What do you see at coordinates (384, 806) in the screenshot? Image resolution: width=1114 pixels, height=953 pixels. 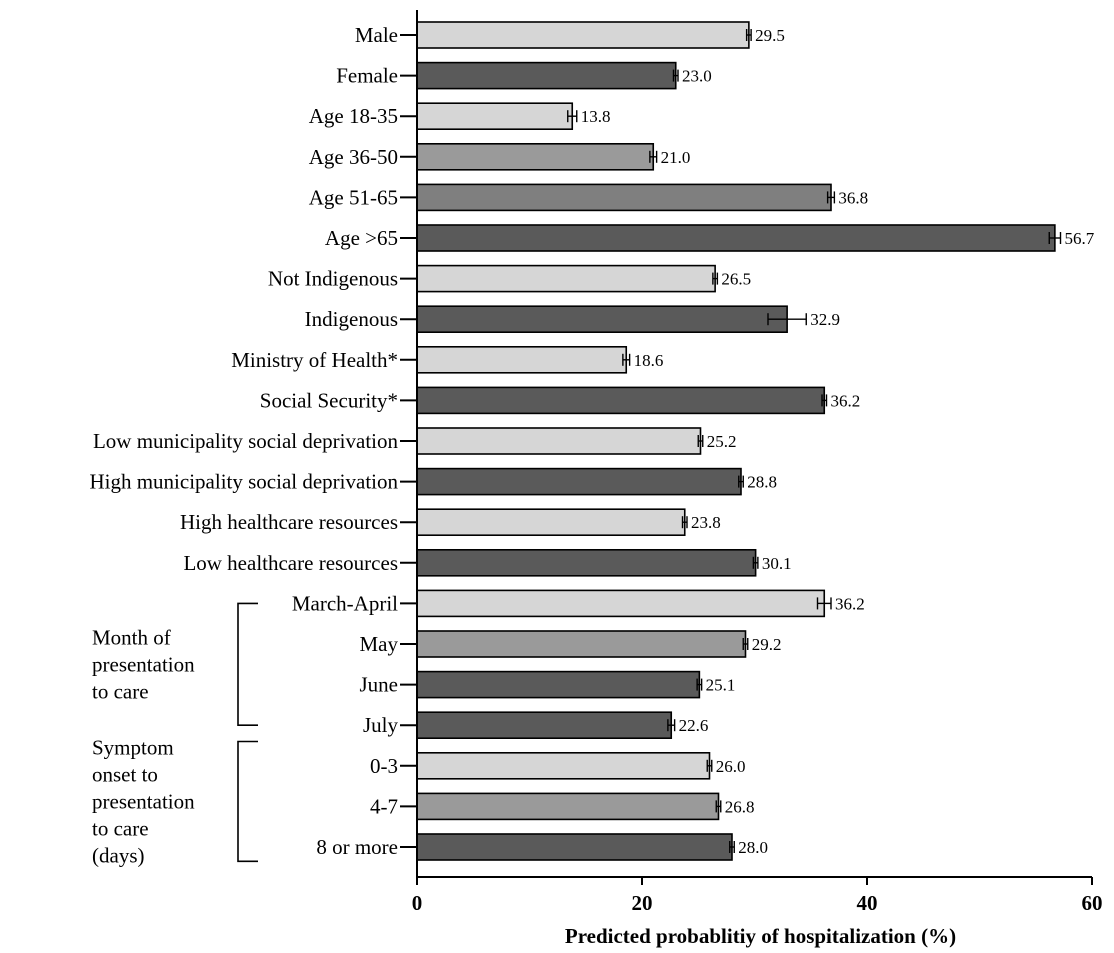 I see `category-label-19: 4-7` at bounding box center [384, 806].